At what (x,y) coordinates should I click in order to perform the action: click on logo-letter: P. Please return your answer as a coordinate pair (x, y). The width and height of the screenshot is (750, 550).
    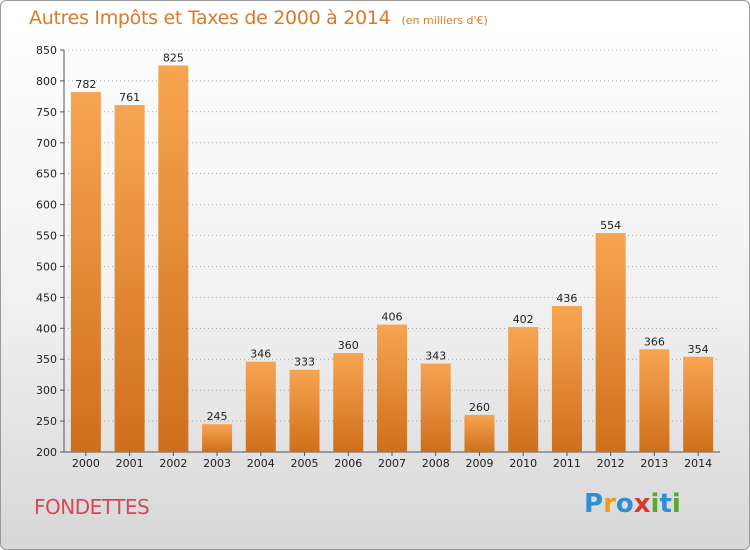
    Looking at the image, I should click on (594, 504).